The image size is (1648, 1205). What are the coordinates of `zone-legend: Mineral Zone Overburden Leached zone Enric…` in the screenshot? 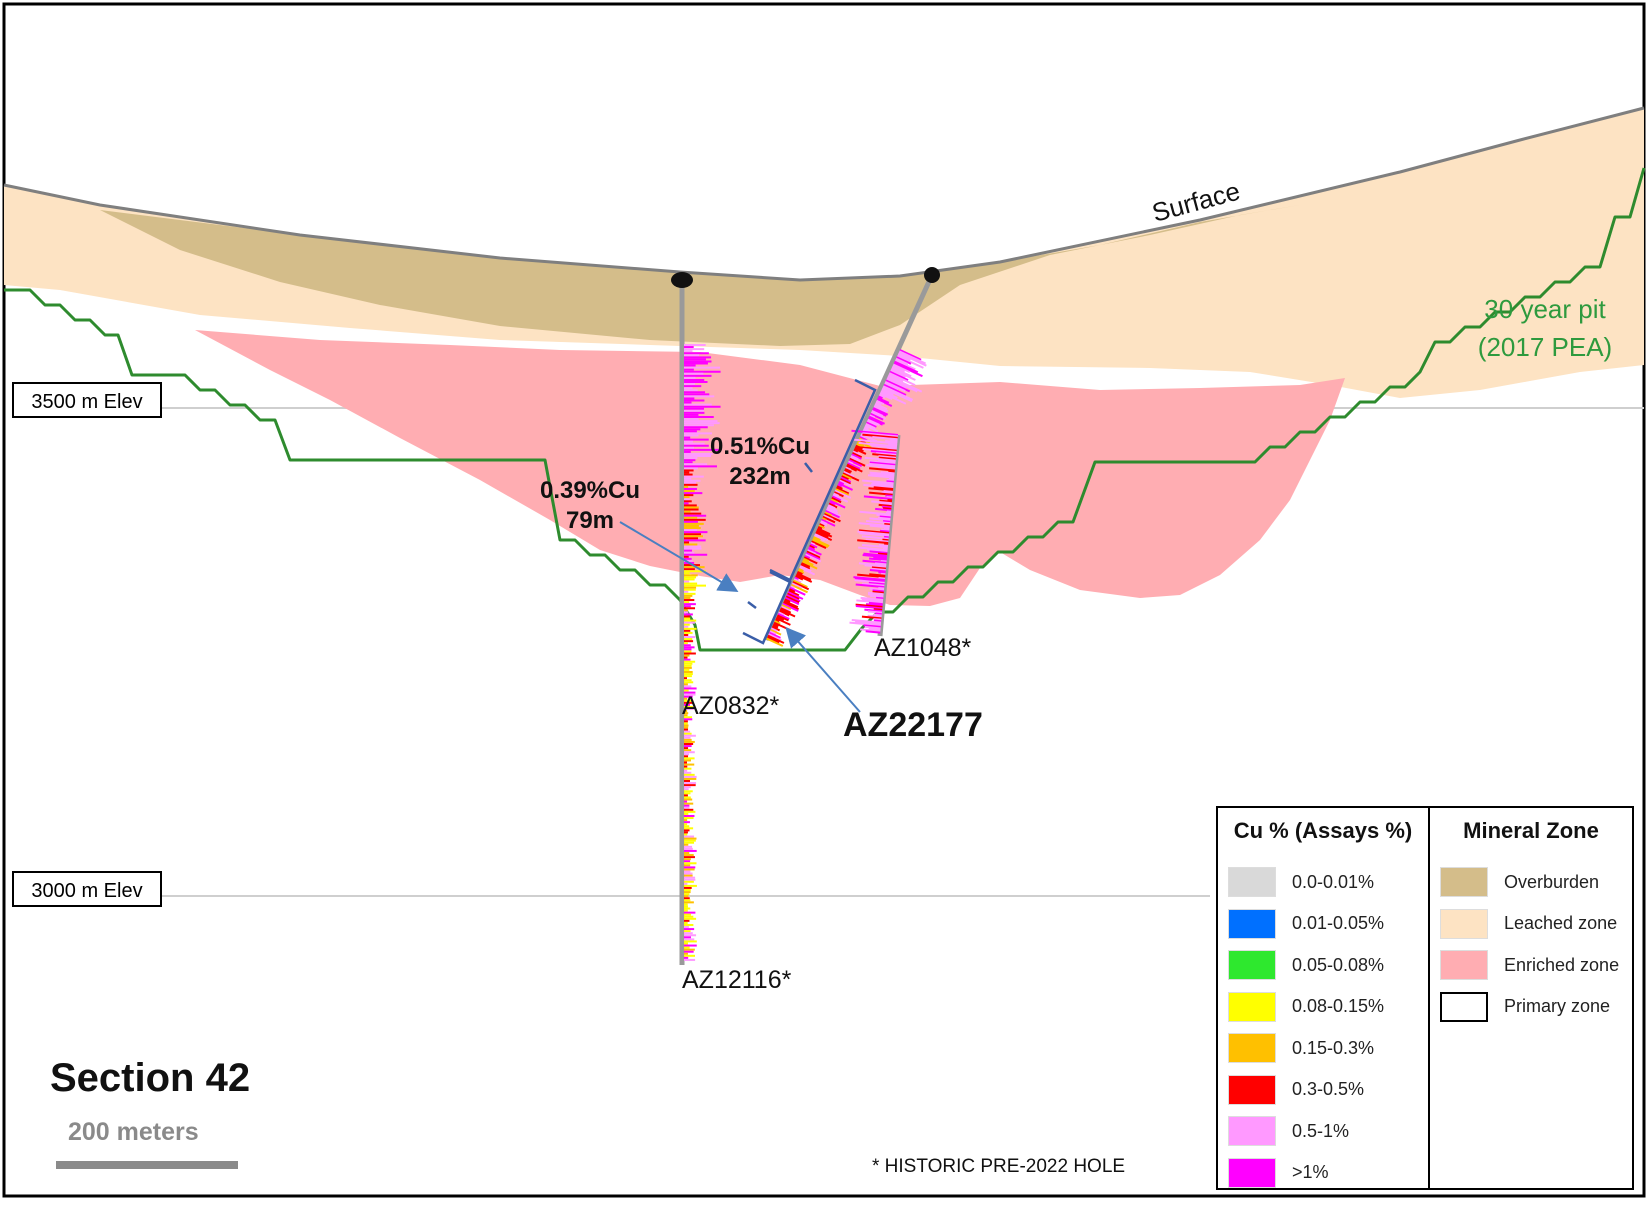 It's located at (1531, 998).